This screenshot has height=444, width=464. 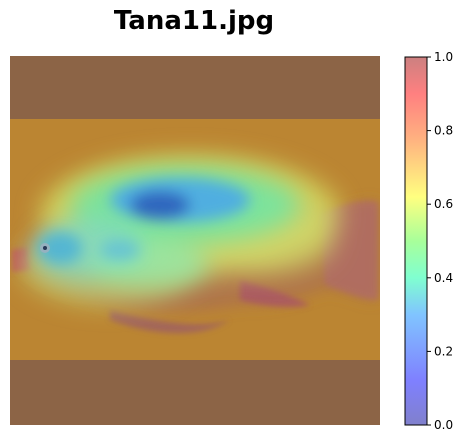 I want to click on colorbar-tick-label: 0.8, so click(x=443, y=131).